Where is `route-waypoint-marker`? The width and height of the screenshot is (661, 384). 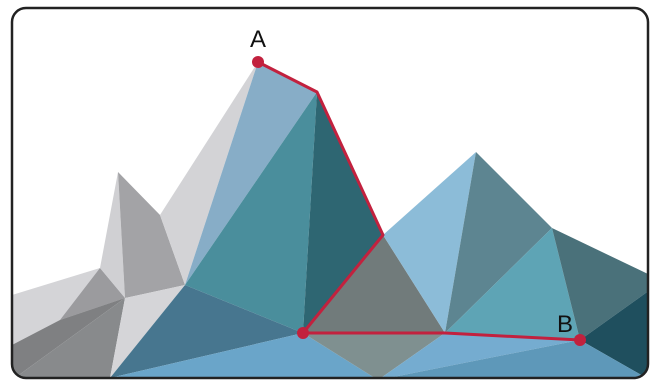
route-waypoint-marker is located at coordinates (303, 333).